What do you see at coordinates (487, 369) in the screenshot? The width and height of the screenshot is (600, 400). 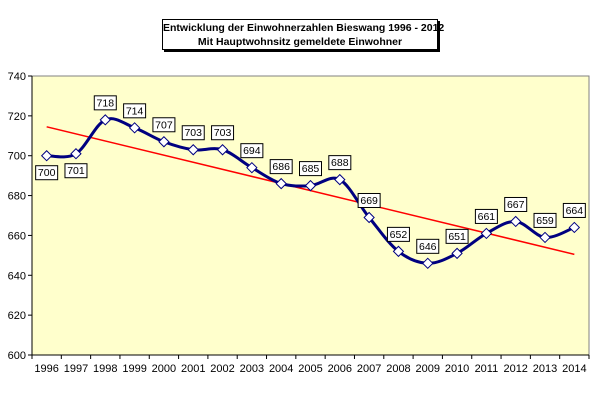 I see `x-tick-label: 2011` at bounding box center [487, 369].